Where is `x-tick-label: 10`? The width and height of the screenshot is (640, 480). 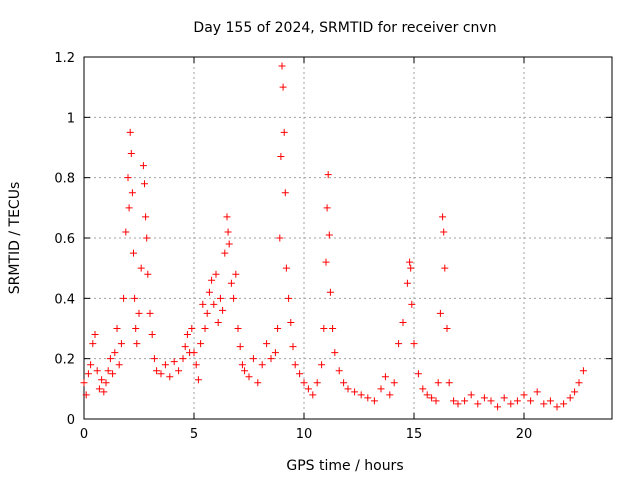 x-tick-label: 10 is located at coordinates (304, 434).